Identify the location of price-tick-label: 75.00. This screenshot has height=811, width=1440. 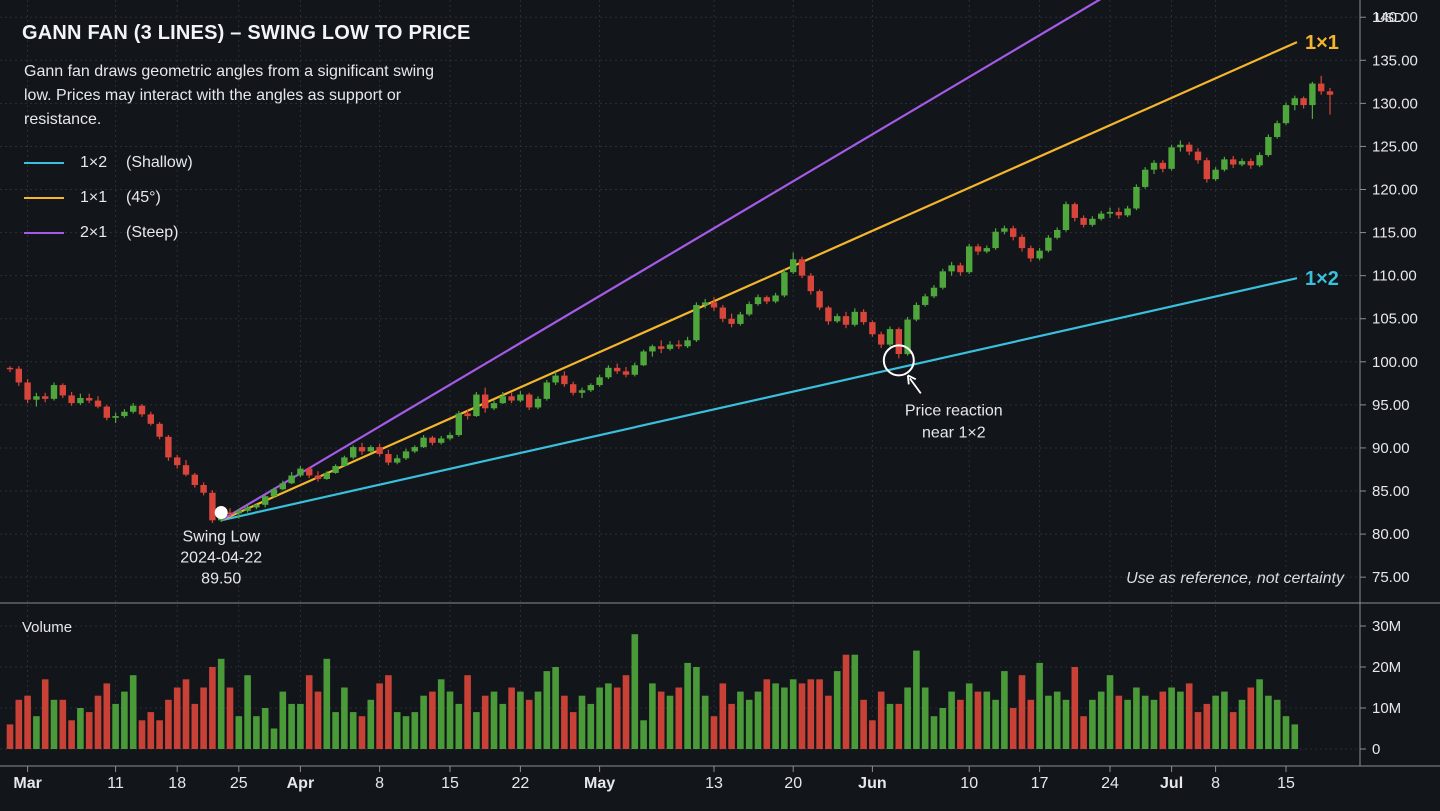
(1391, 577).